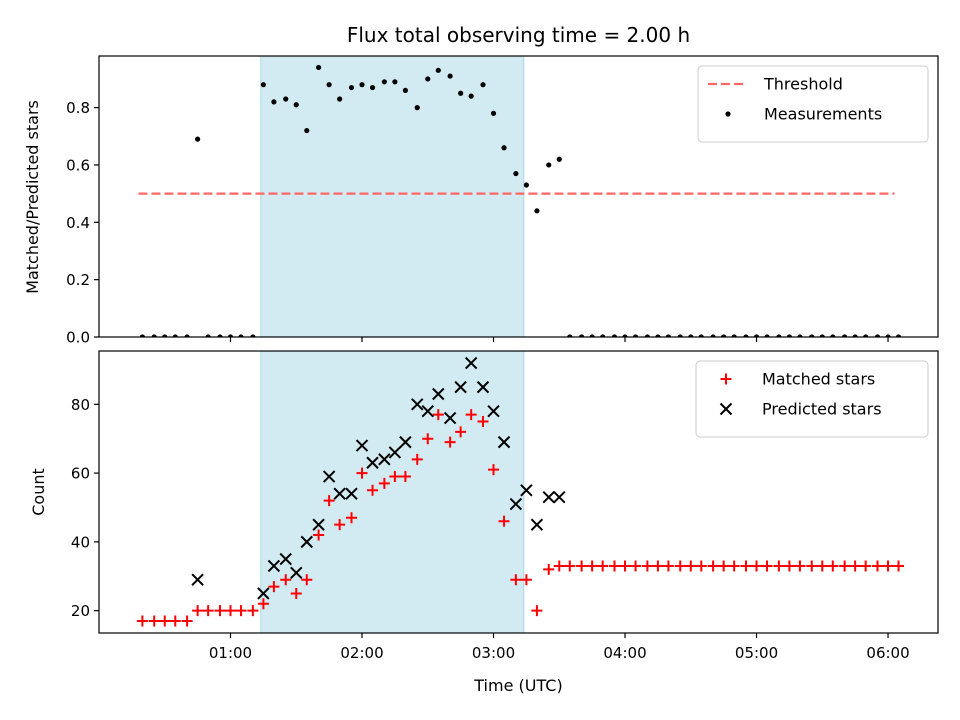 The image size is (960, 720). What do you see at coordinates (78, 108) in the screenshot?
I see `y-tick-label: 0.8` at bounding box center [78, 108].